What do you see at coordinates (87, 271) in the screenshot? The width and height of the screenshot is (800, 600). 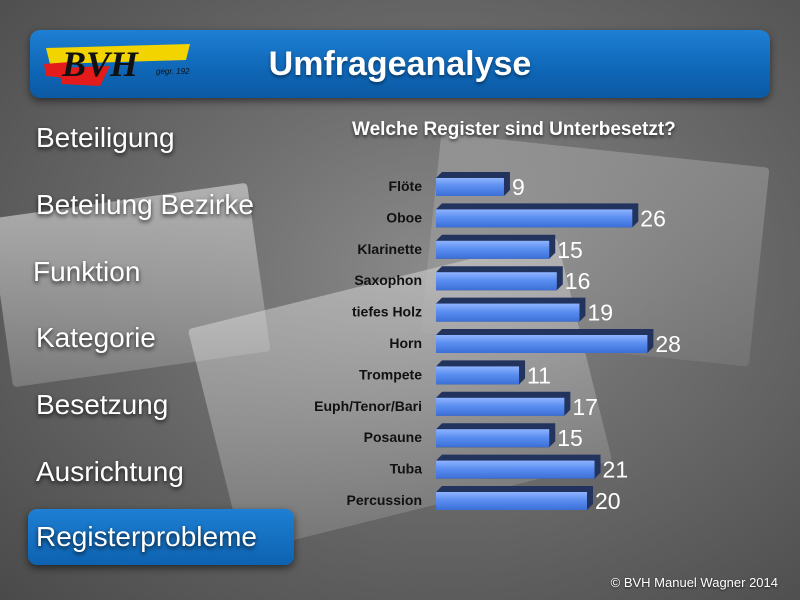 I see `nav-item-funktion: Funktion` at bounding box center [87, 271].